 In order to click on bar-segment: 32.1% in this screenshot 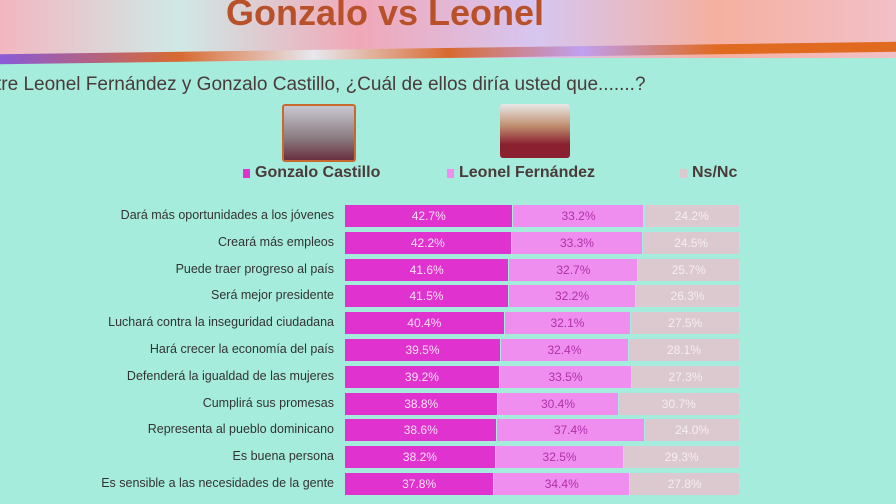, I will do `click(567, 323)`.